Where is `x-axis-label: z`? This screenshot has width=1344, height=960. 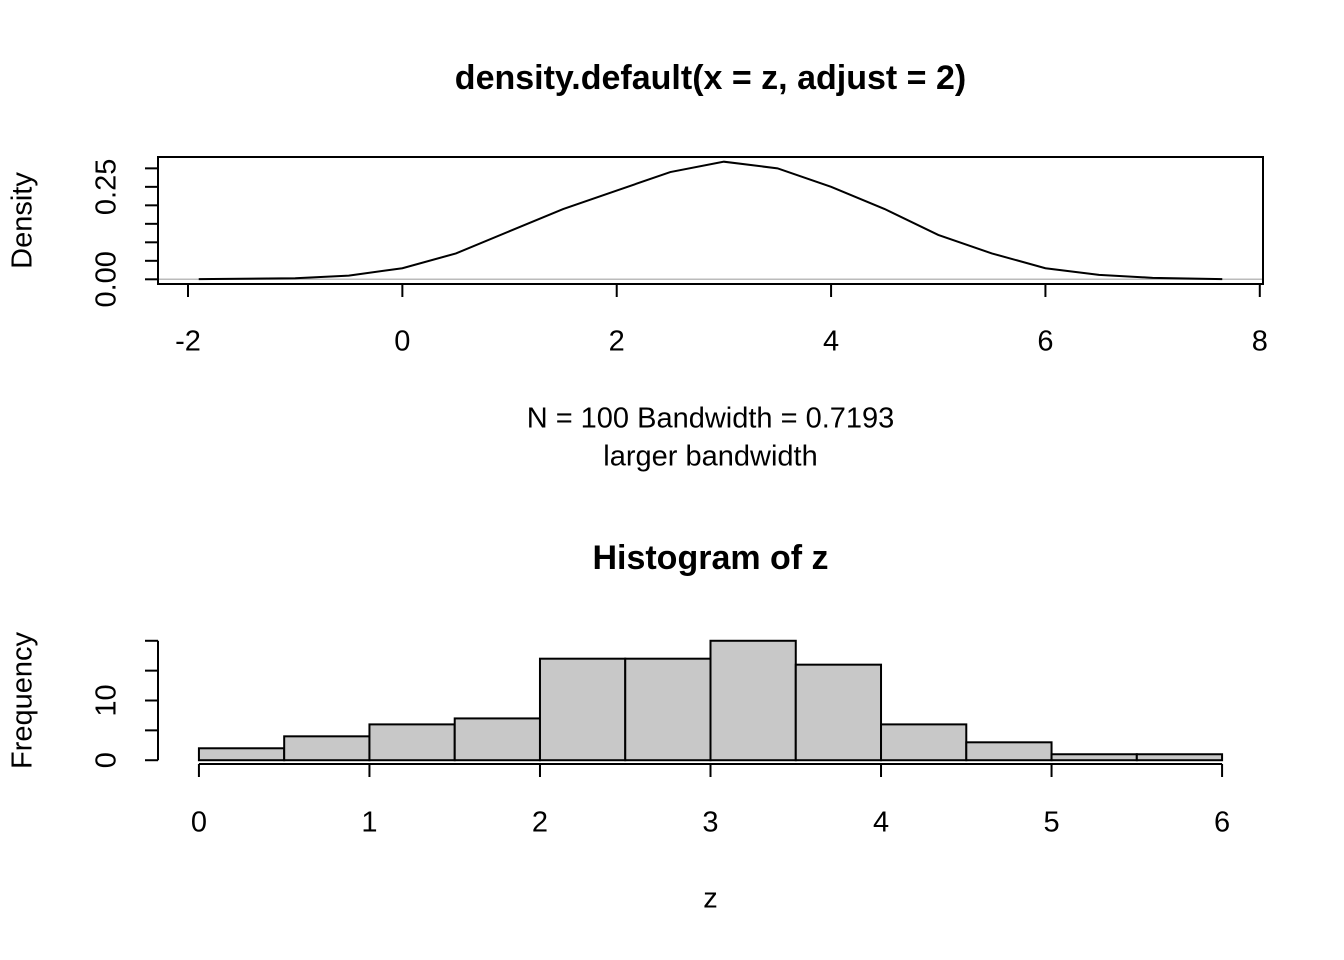 x-axis-label: z is located at coordinates (710, 899).